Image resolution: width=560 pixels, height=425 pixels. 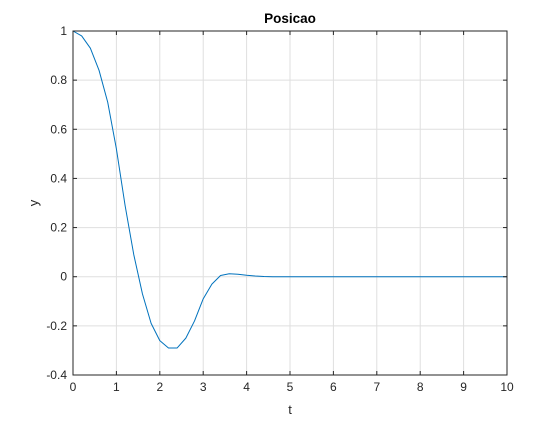 I want to click on y-axis-label: y, so click(x=33, y=202).